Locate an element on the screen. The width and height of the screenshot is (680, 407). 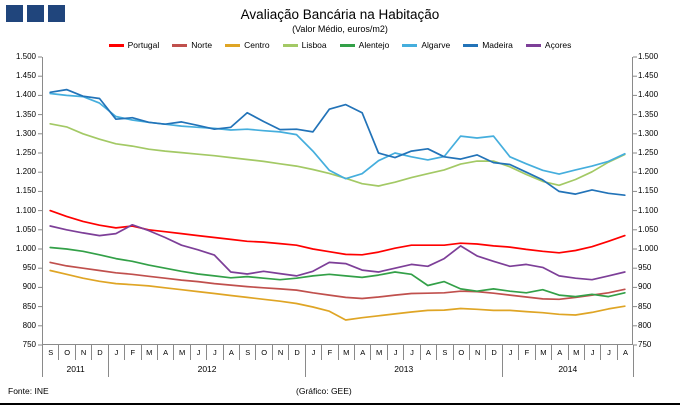
x-tick-year: 2012 is located at coordinates (206, 368).